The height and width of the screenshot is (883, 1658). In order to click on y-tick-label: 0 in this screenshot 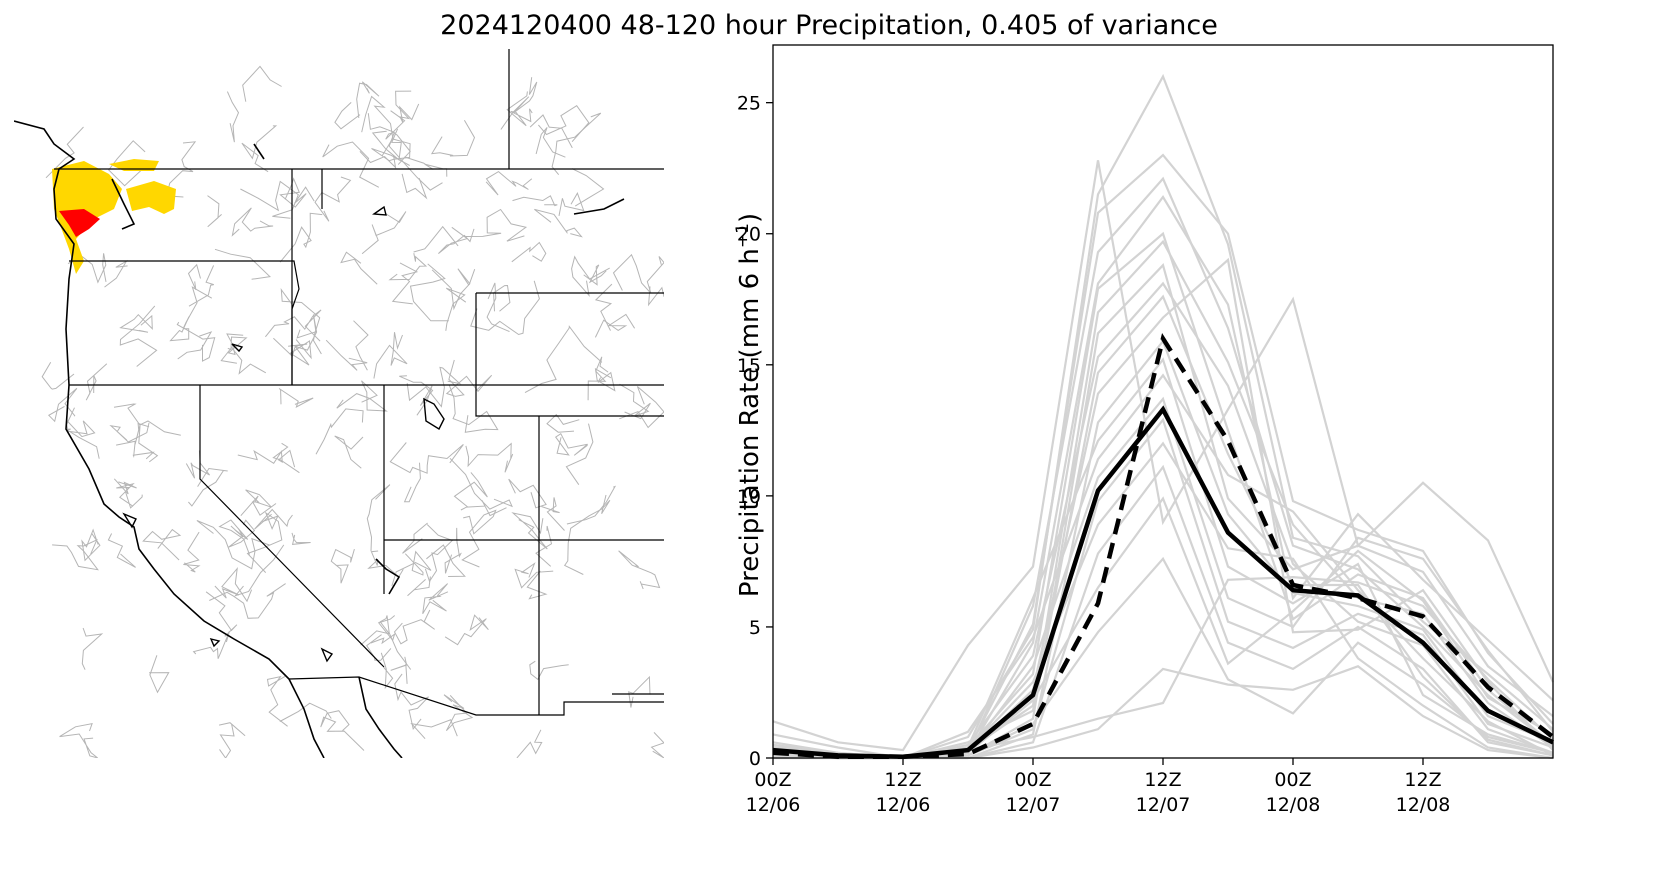, I will do `click(755, 759)`.